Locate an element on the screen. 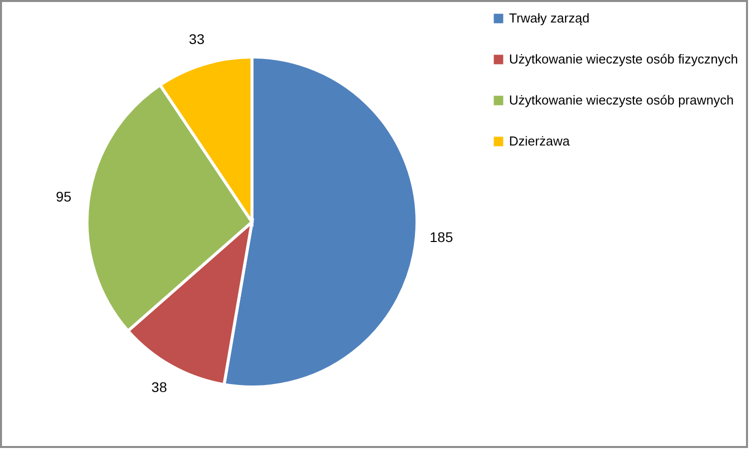  legend-label: Dzierżawa is located at coordinates (539, 141).